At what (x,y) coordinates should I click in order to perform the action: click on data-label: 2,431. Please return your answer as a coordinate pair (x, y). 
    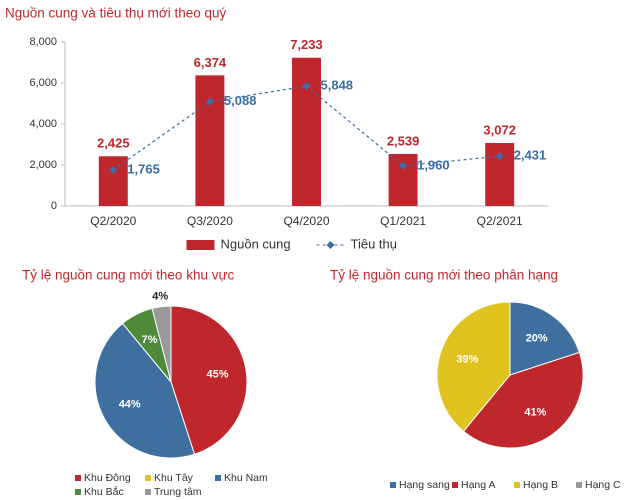
    Looking at the image, I should click on (530, 155).